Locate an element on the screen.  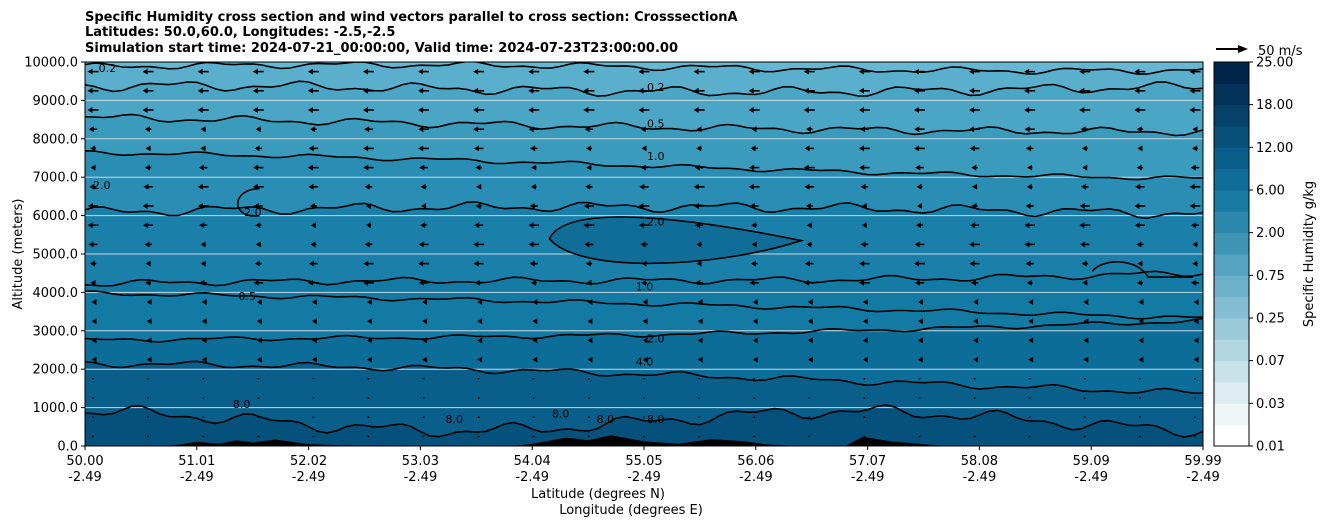
x-tick-label-lat: 56.06 is located at coordinates (755, 461).